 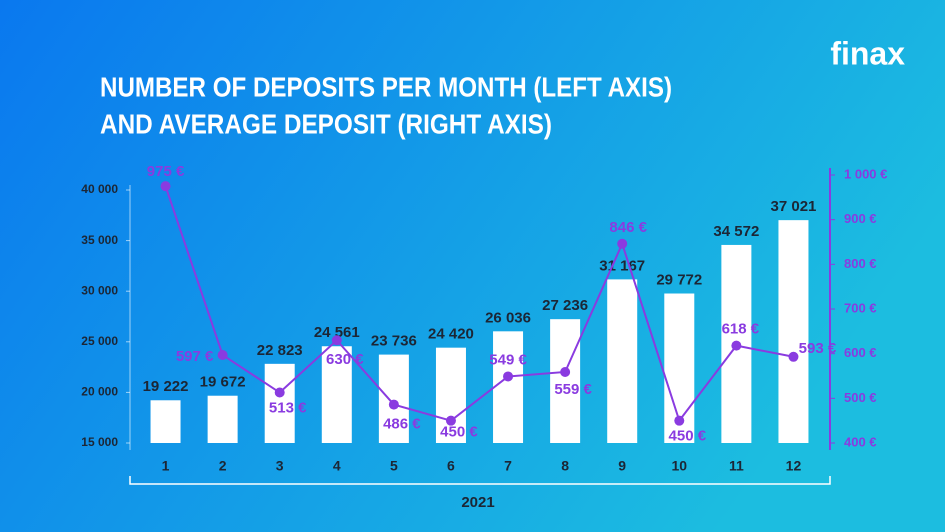 I want to click on brand-logo: finax, so click(x=867, y=53).